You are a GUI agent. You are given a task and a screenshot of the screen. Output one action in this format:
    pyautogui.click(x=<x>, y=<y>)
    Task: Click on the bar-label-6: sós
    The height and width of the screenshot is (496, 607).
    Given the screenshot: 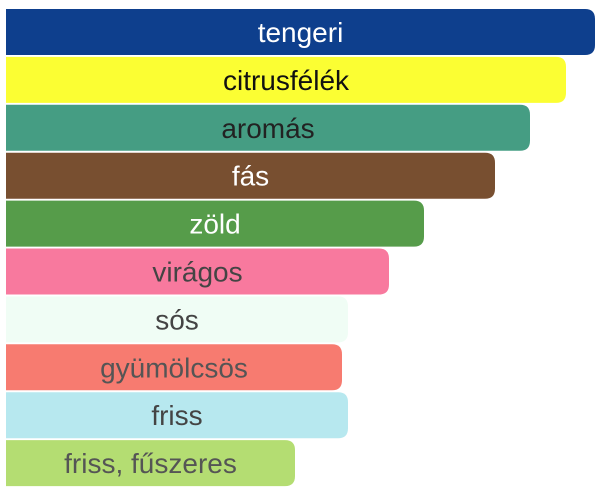 What is the action you would take?
    pyautogui.click(x=177, y=319)
    